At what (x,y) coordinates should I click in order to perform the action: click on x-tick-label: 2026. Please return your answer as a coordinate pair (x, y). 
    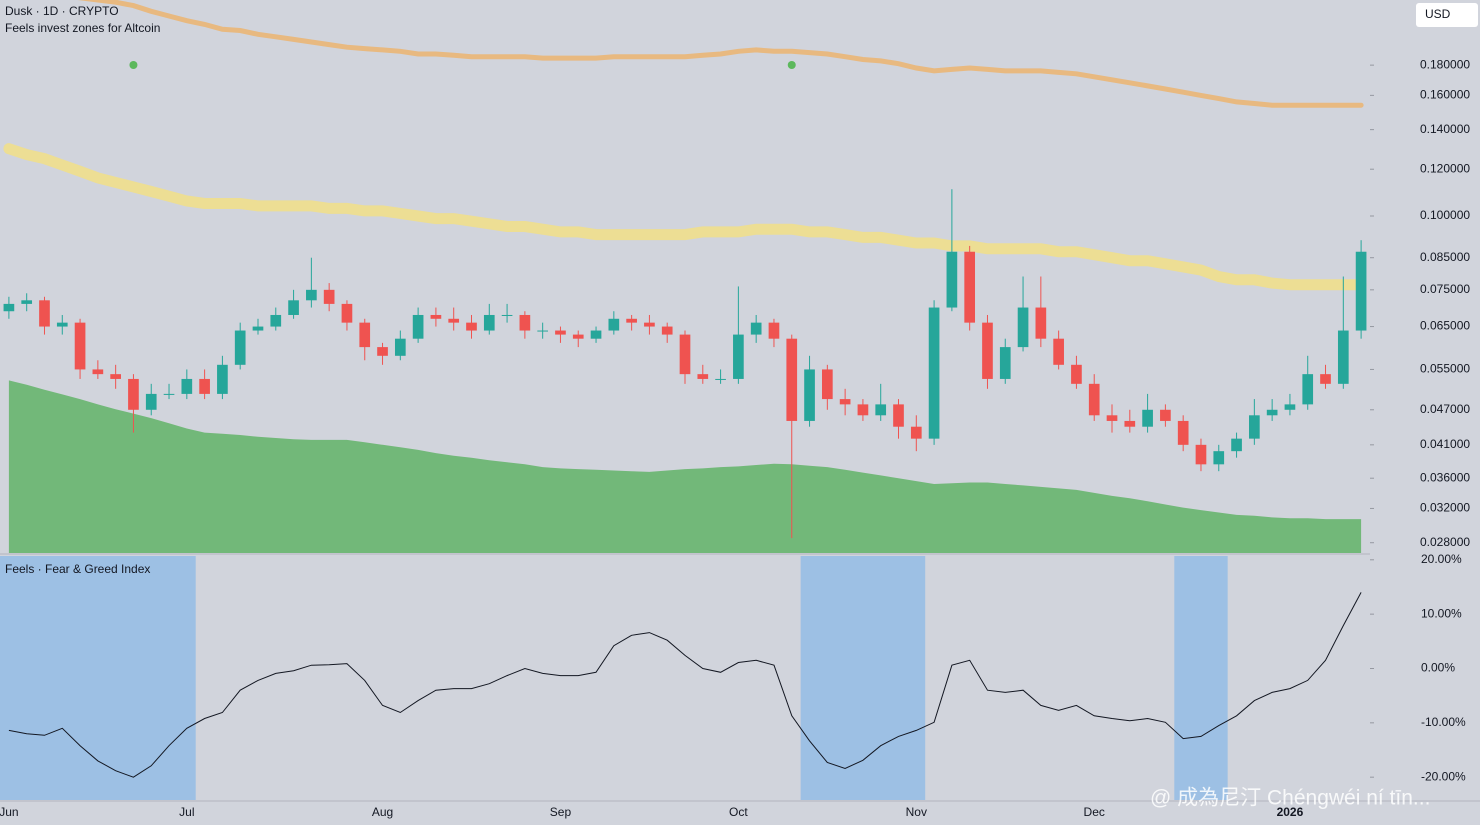
    Looking at the image, I should click on (1290, 812).